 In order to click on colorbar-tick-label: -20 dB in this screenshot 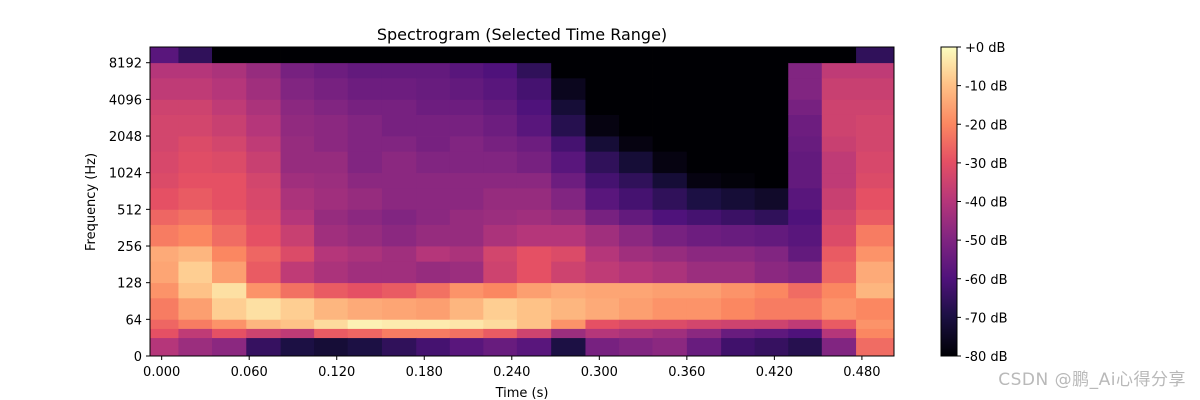, I will do `click(986, 125)`.